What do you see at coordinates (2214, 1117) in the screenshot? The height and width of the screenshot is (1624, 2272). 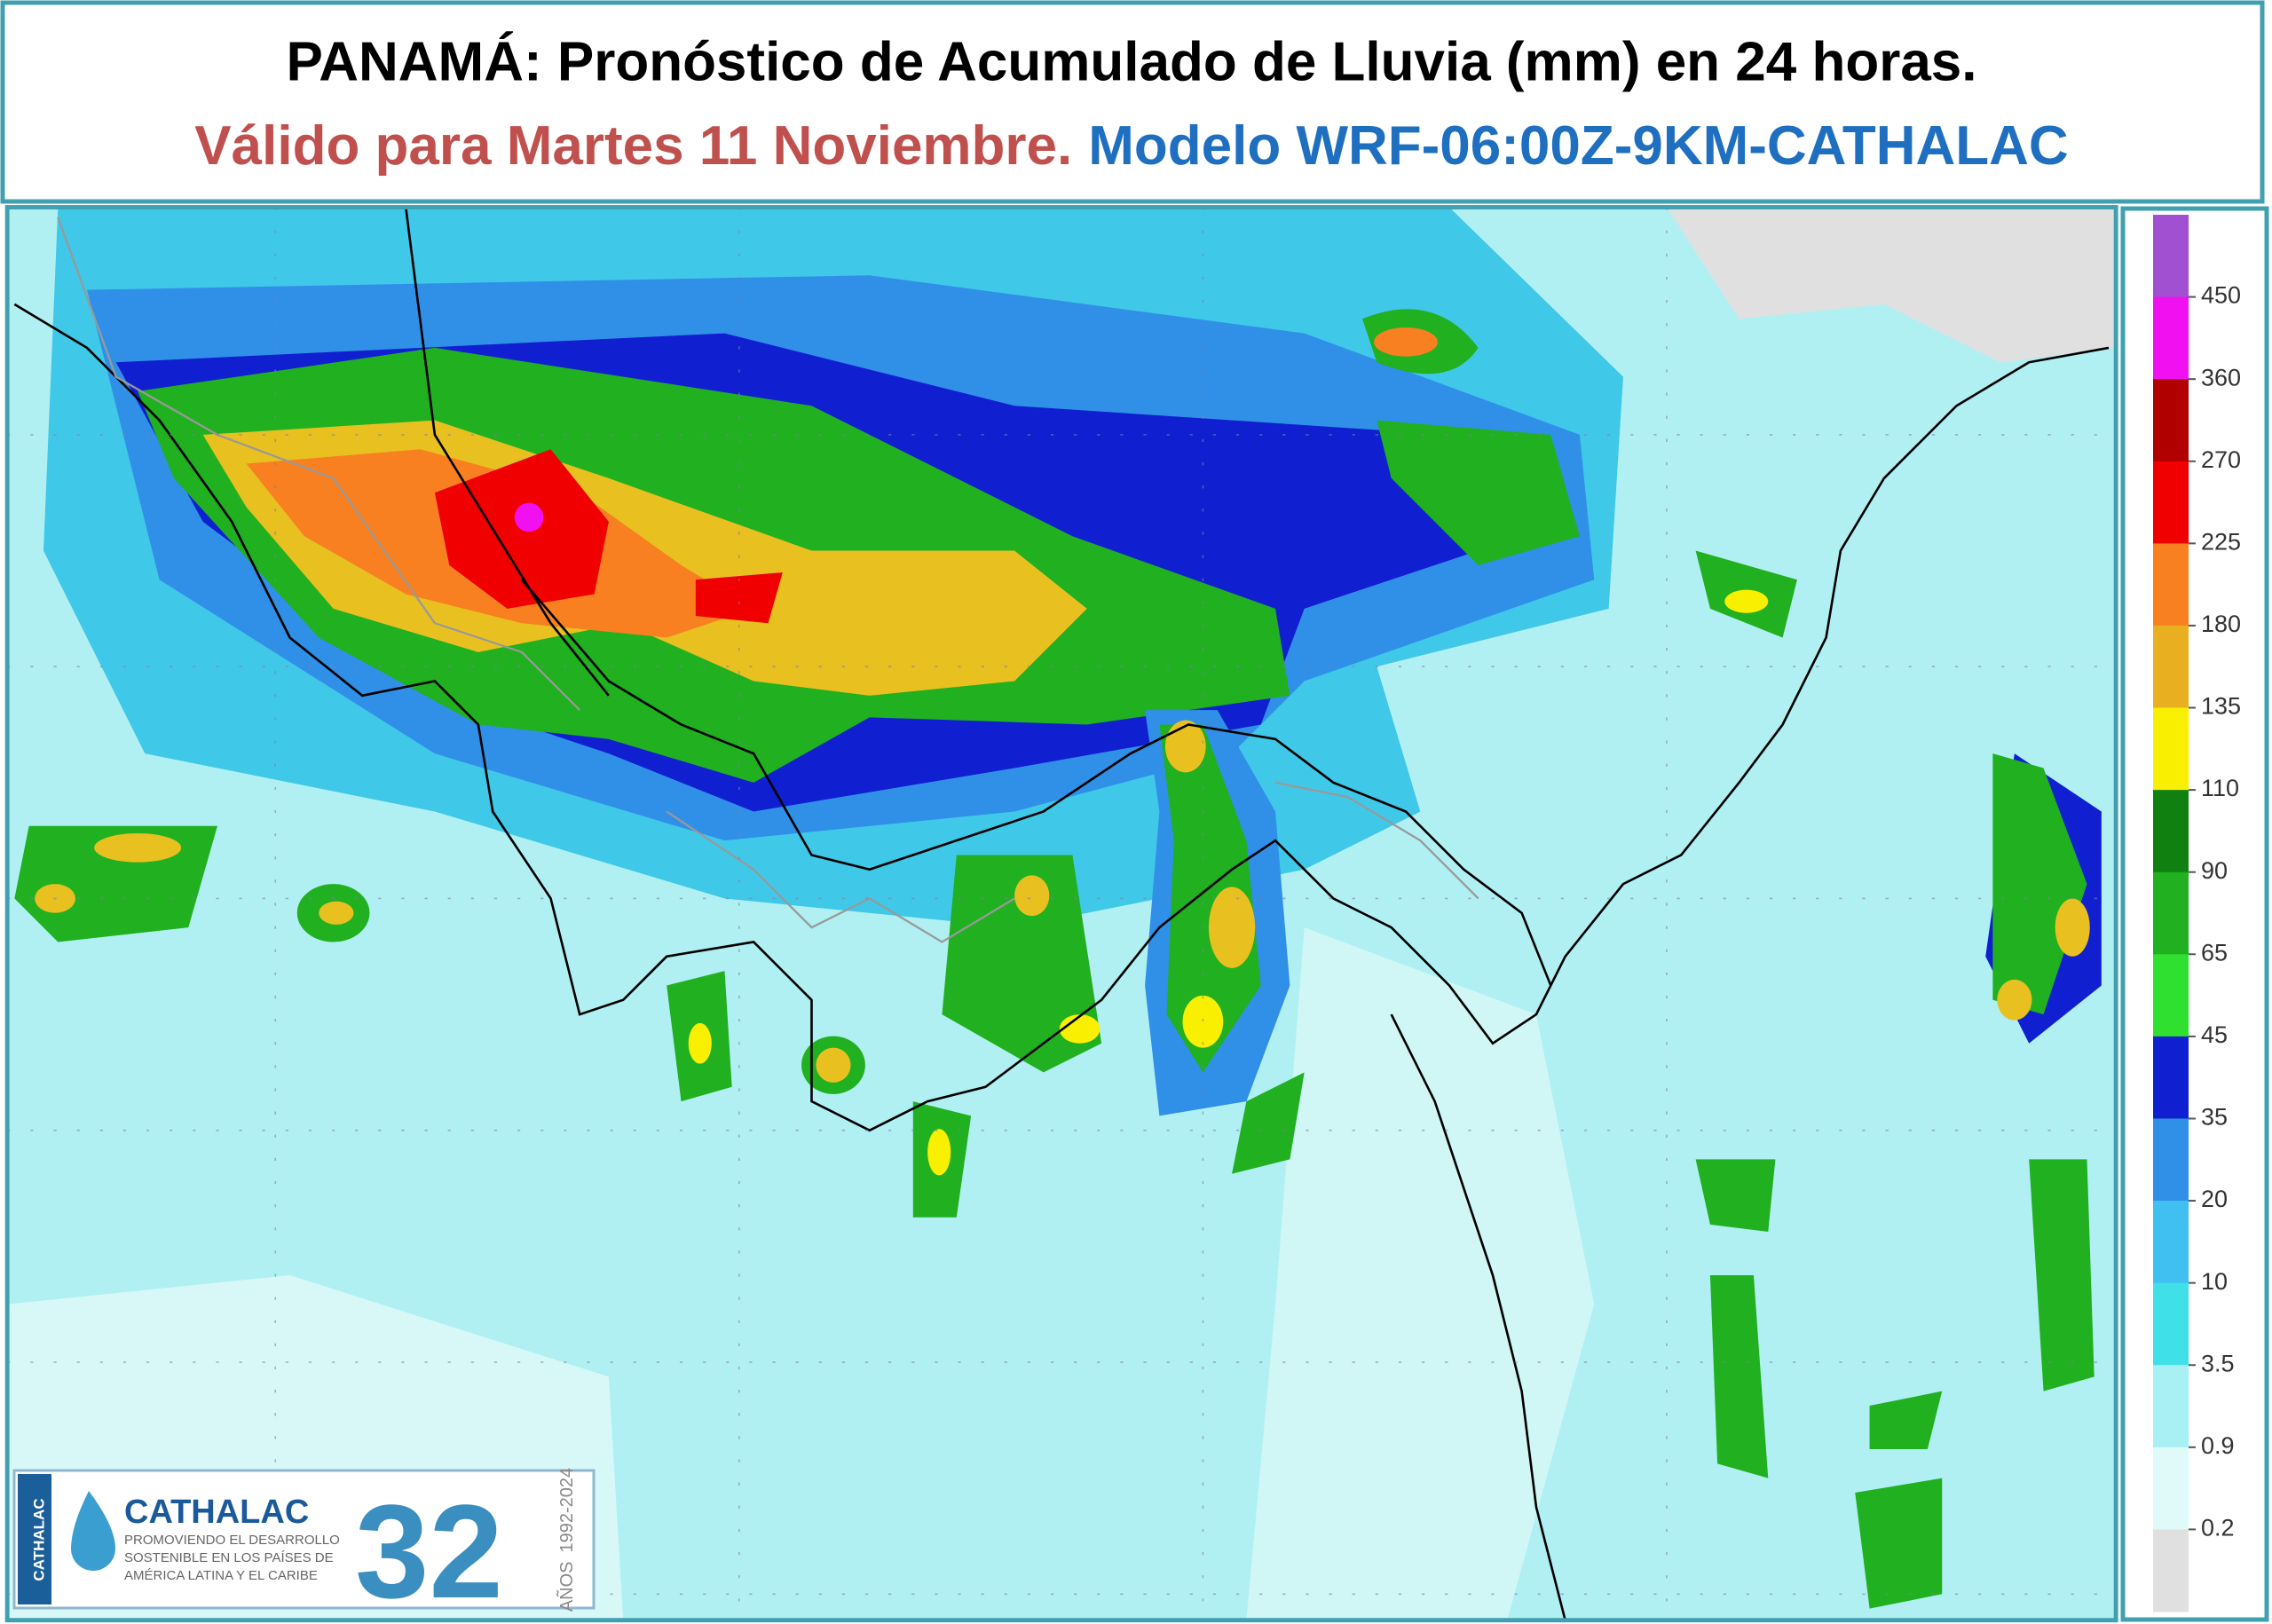 I see `legend-label: 35` at bounding box center [2214, 1117].